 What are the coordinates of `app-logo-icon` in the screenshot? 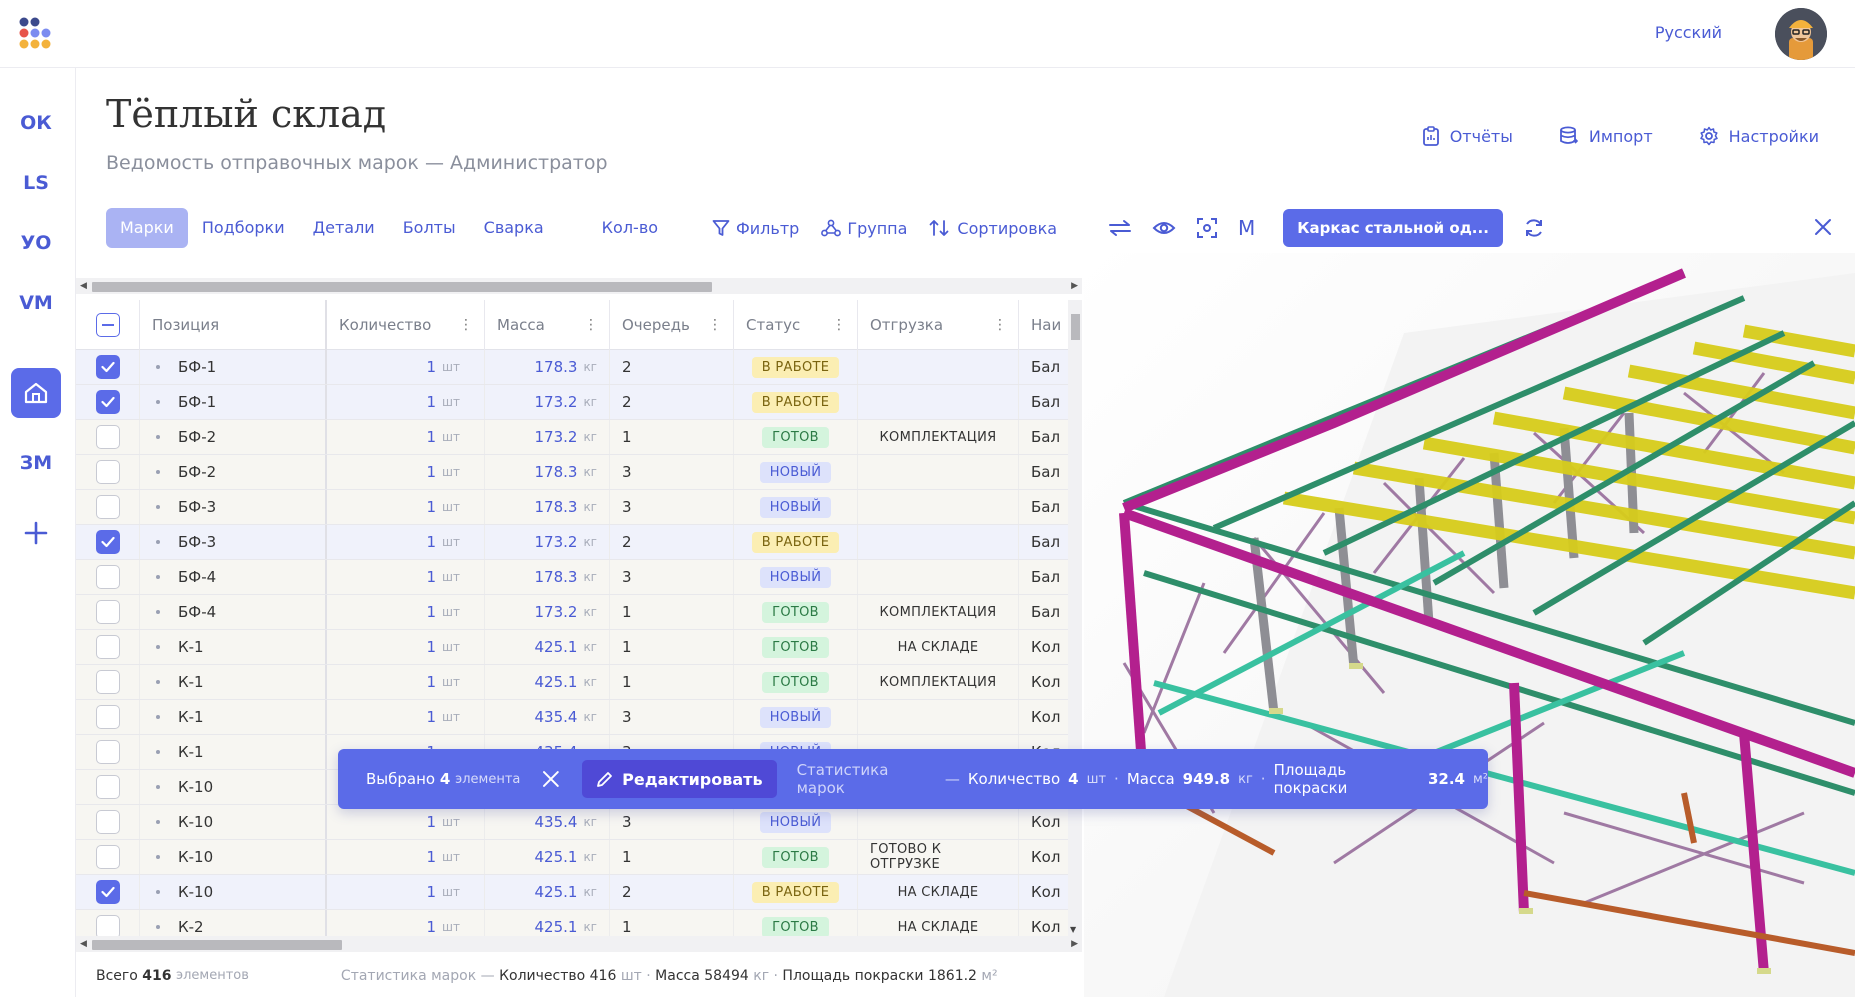 It's located at (38, 34).